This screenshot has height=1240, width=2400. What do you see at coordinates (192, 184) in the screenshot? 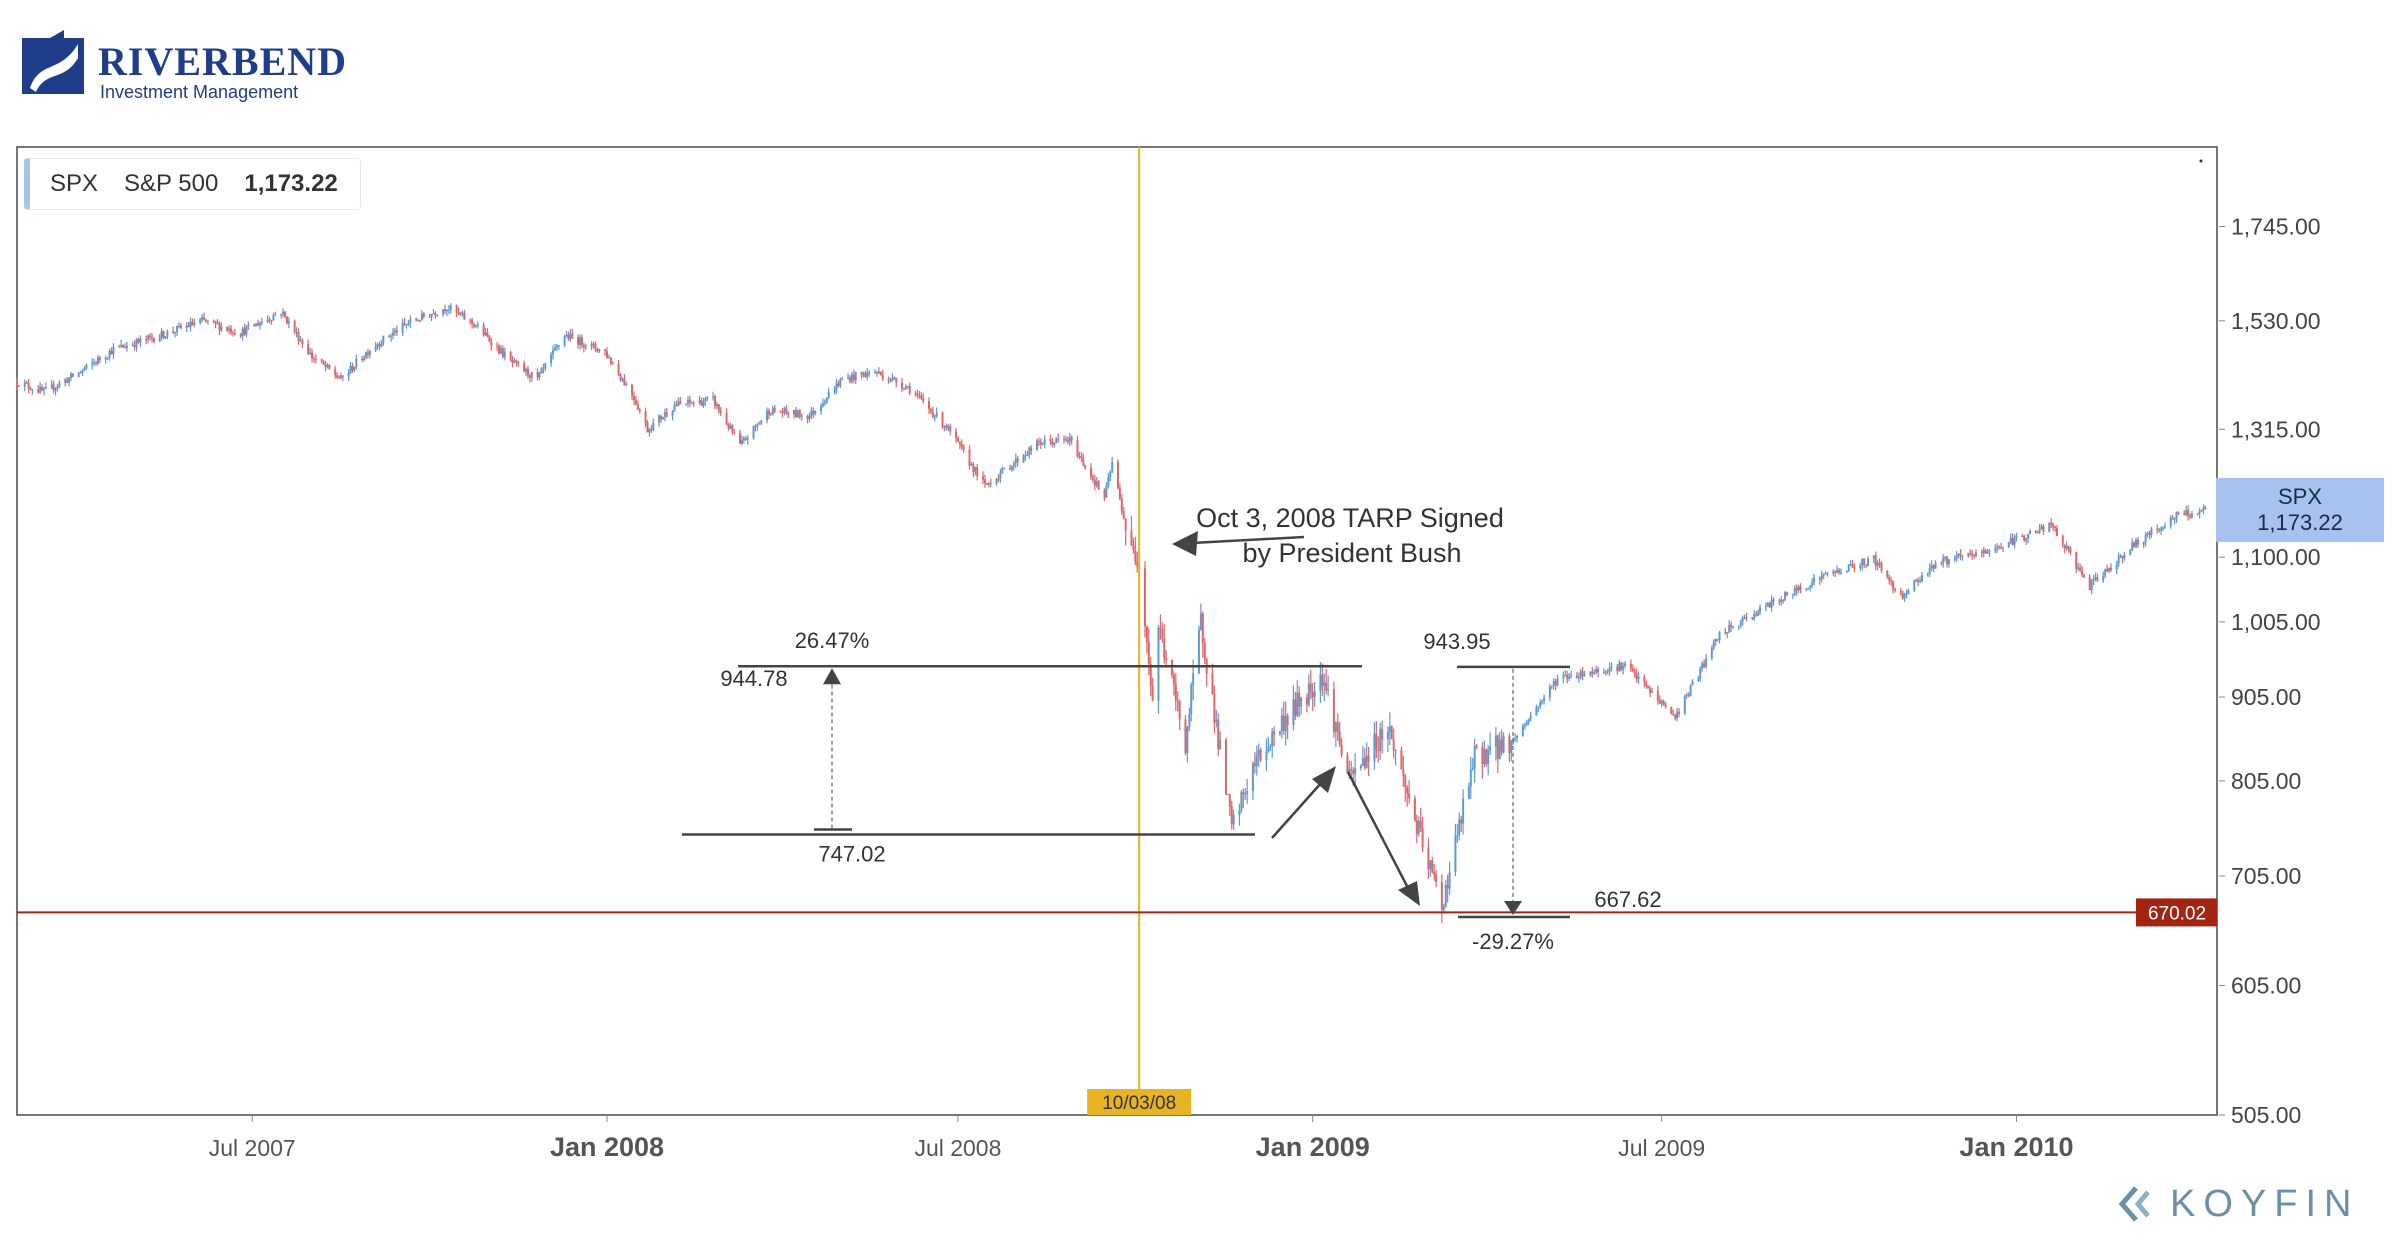
I see `series-legend: SPX S&P 500 1,173.22` at bounding box center [192, 184].